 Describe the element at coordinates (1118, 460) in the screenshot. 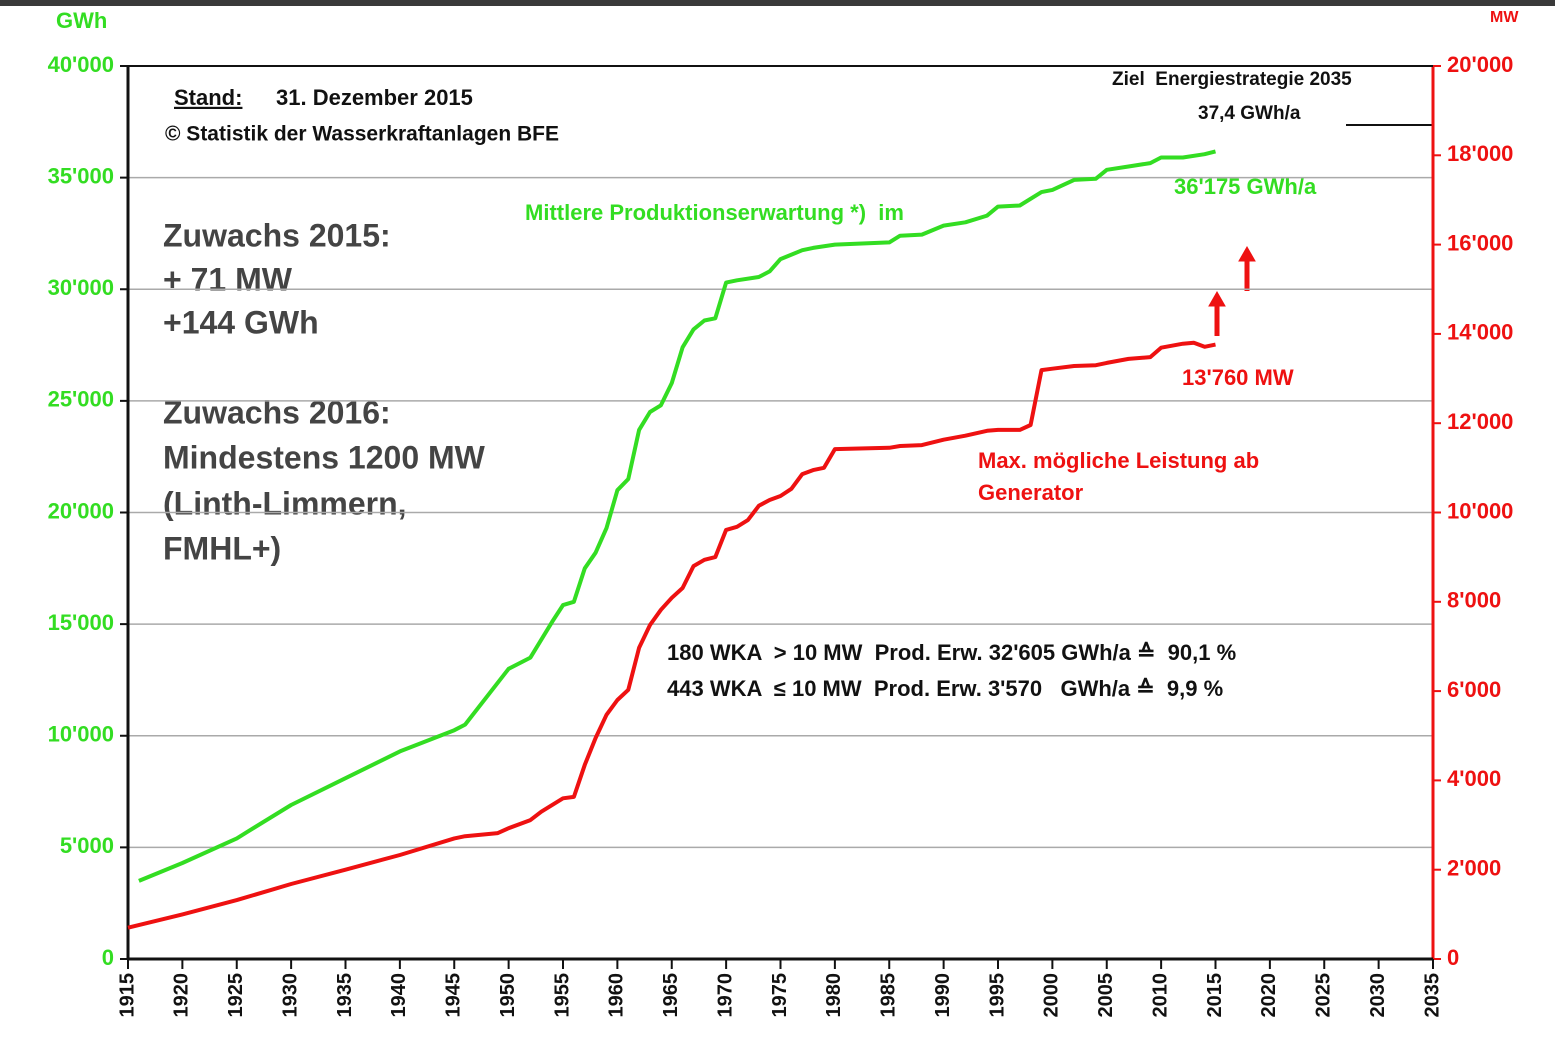

I see `annotation: Max. mögliche Leistung ab` at that location.